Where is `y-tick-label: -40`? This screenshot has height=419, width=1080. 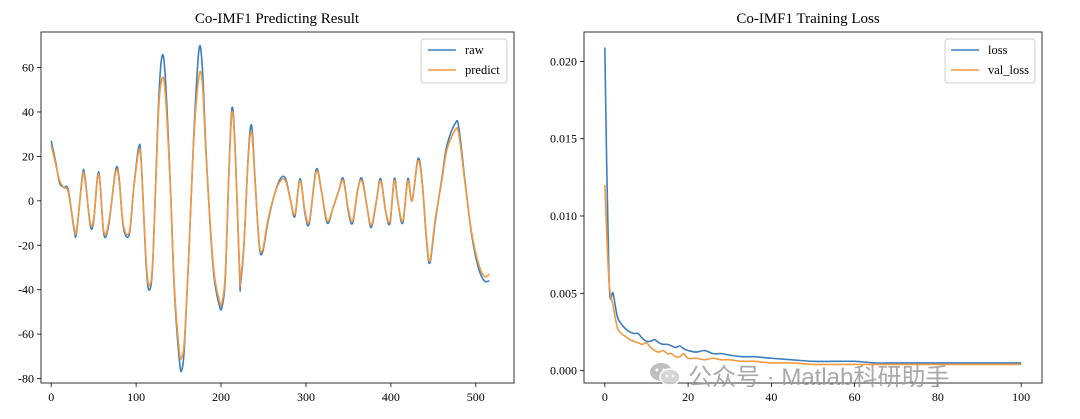
y-tick-label: -40 is located at coordinates (26, 290).